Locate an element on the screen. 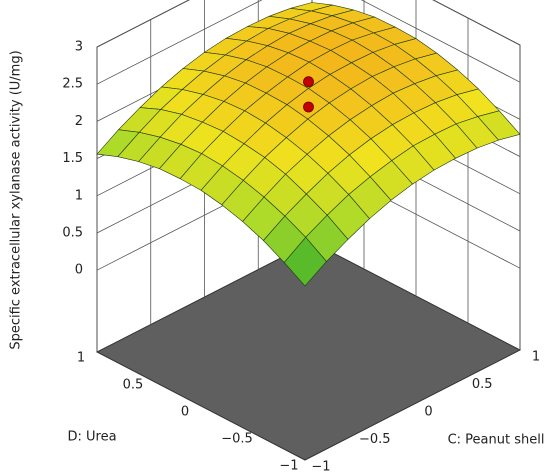 Image resolution: width=550 pixels, height=473 pixels. z-tick-label: 2 is located at coordinates (79, 121).